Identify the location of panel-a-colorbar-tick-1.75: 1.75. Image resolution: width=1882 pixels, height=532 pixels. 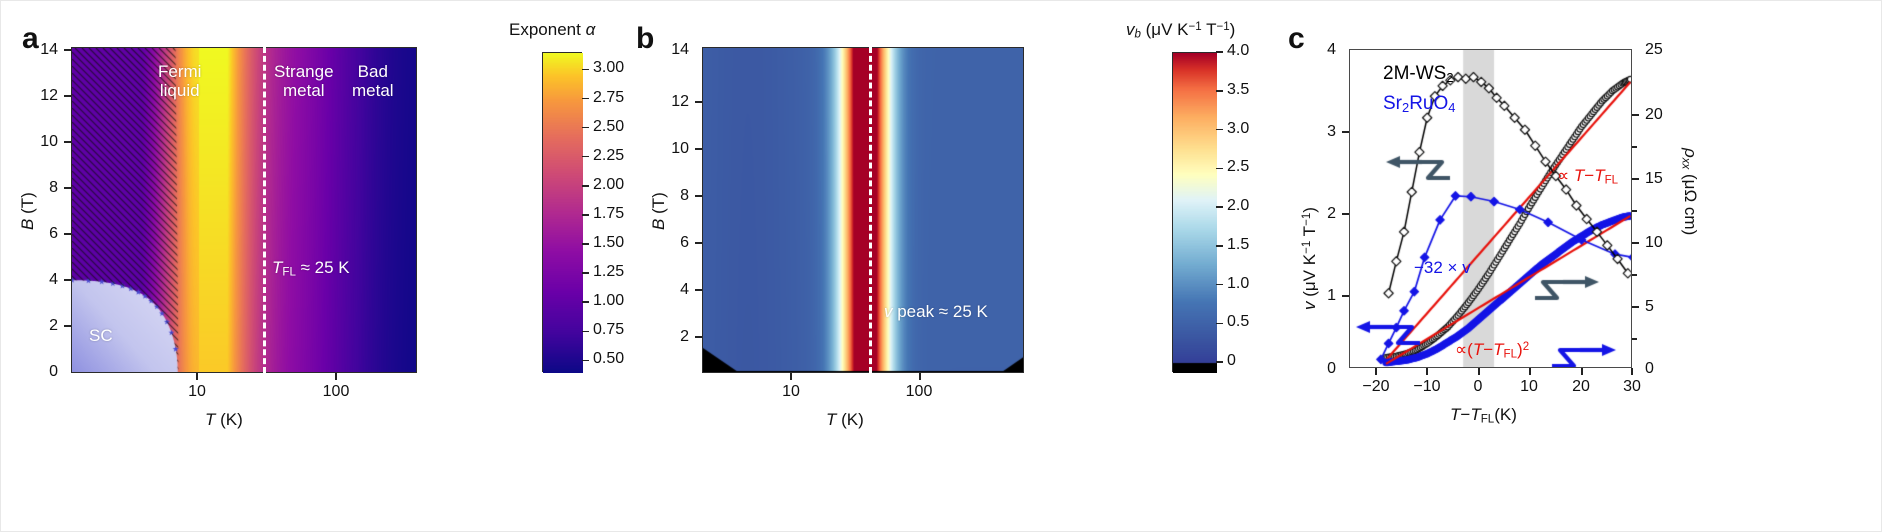
(609, 213).